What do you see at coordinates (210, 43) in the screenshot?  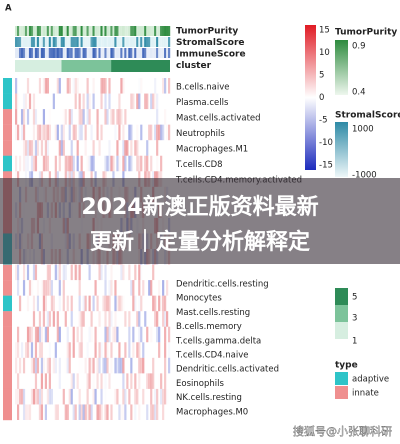 I see `annotation-label: StromalScore` at bounding box center [210, 43].